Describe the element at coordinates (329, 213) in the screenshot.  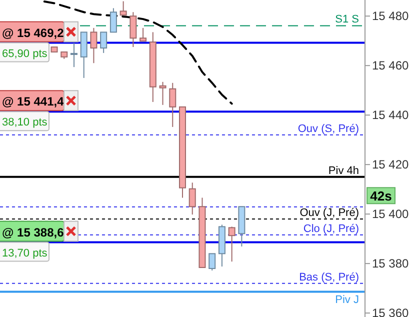
I see `ref-line-label: Ouv (J, Pré)` at that location.